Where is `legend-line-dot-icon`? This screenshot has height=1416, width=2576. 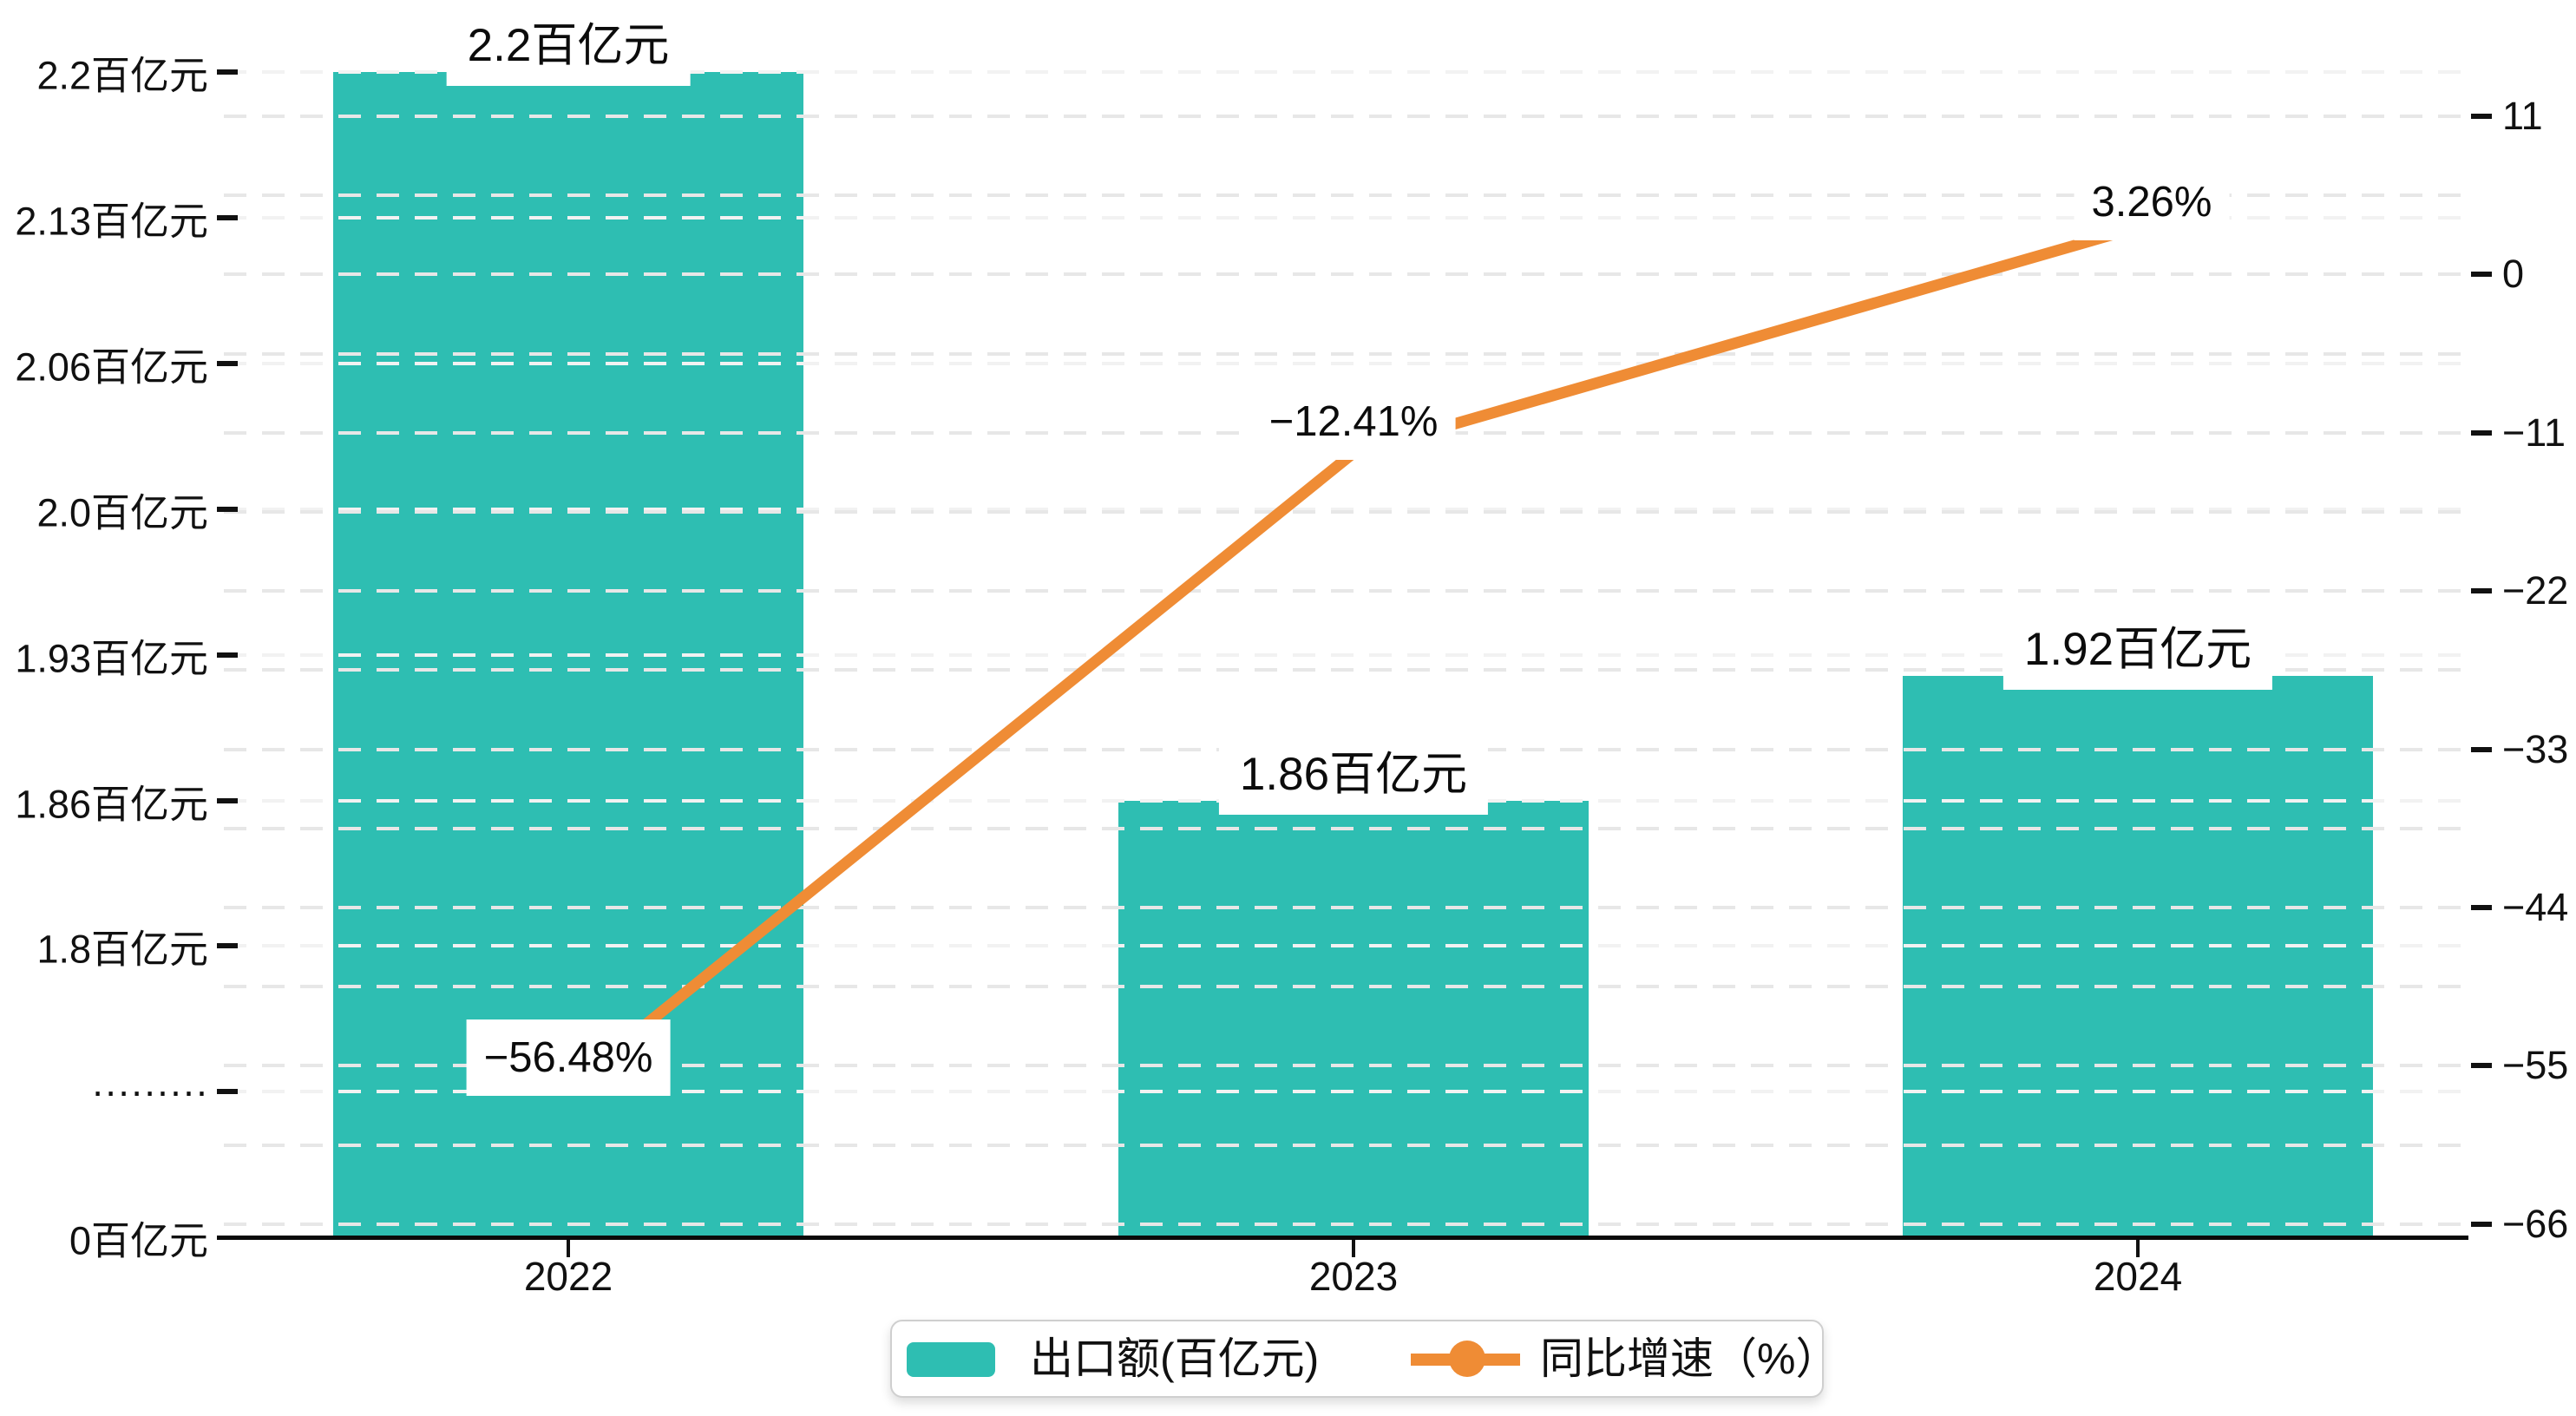
legend-line-dot-icon is located at coordinates (1467, 1359).